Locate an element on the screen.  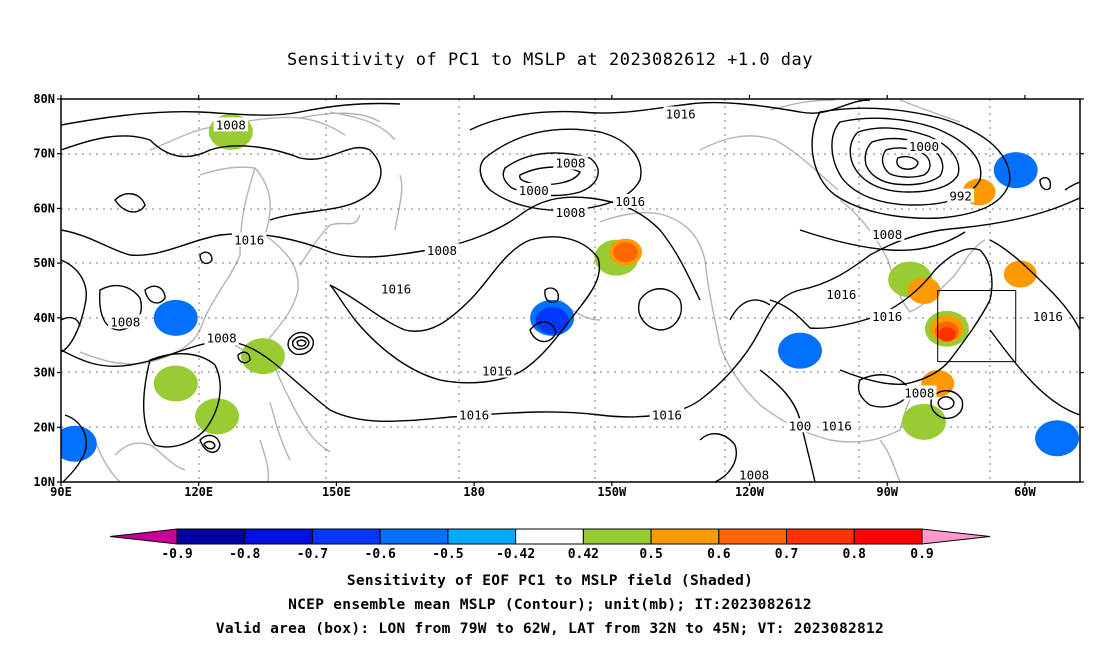
lat-tick-label: 80N is located at coordinates (44, 99).